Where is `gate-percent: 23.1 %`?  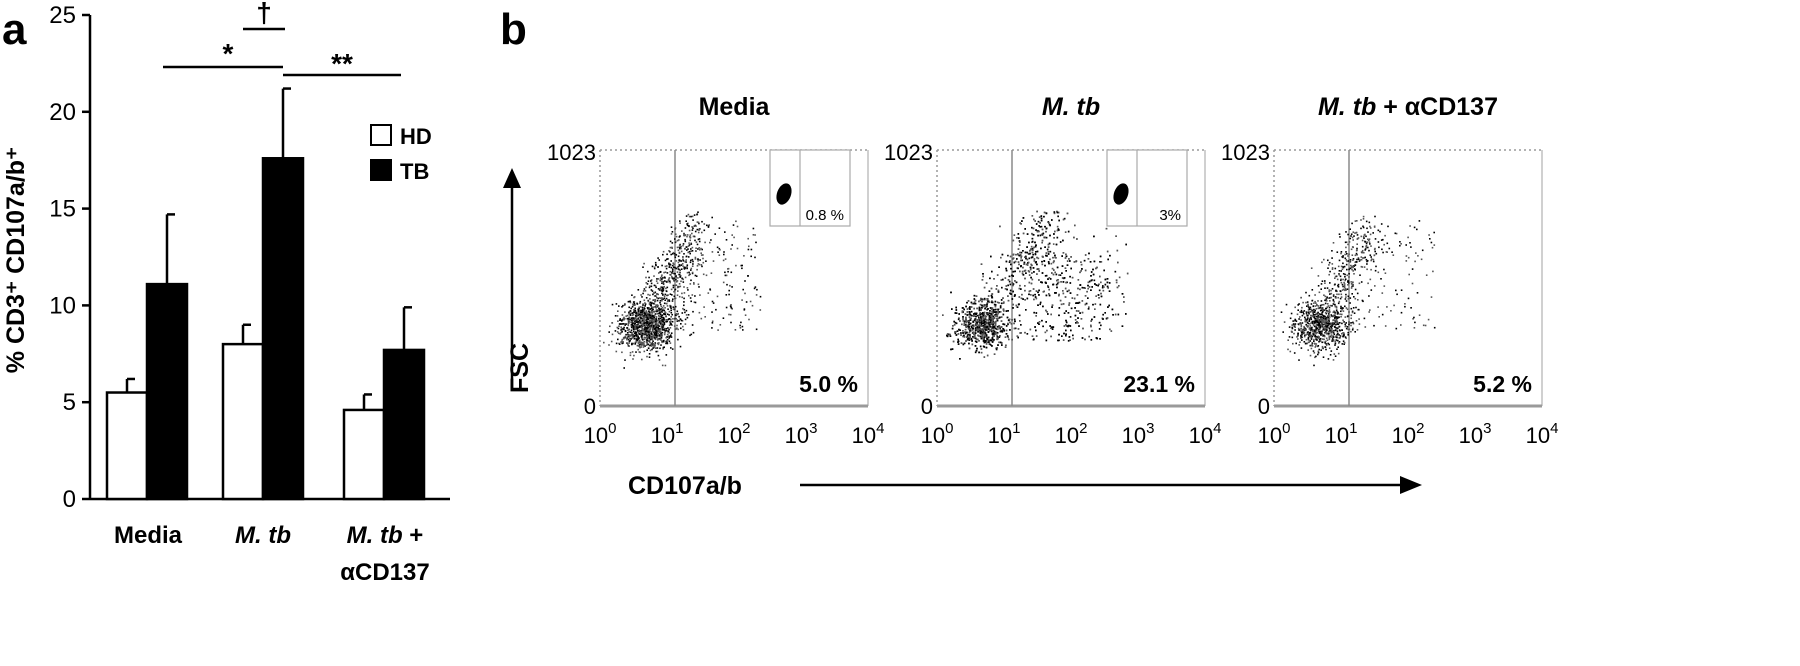
gate-percent: 23.1 % is located at coordinates (1159, 384).